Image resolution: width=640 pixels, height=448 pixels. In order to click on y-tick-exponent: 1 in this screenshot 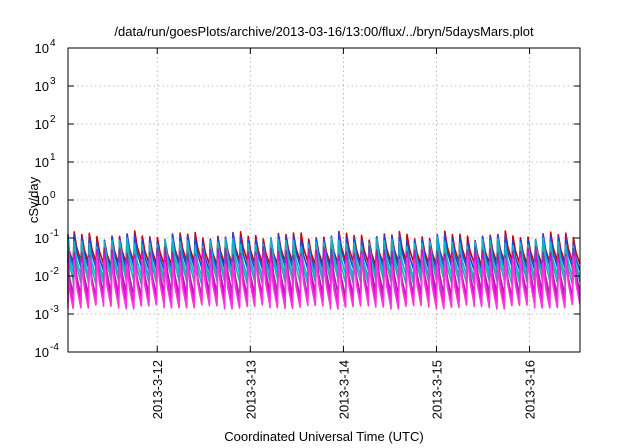, I will do `click(53, 157)`.